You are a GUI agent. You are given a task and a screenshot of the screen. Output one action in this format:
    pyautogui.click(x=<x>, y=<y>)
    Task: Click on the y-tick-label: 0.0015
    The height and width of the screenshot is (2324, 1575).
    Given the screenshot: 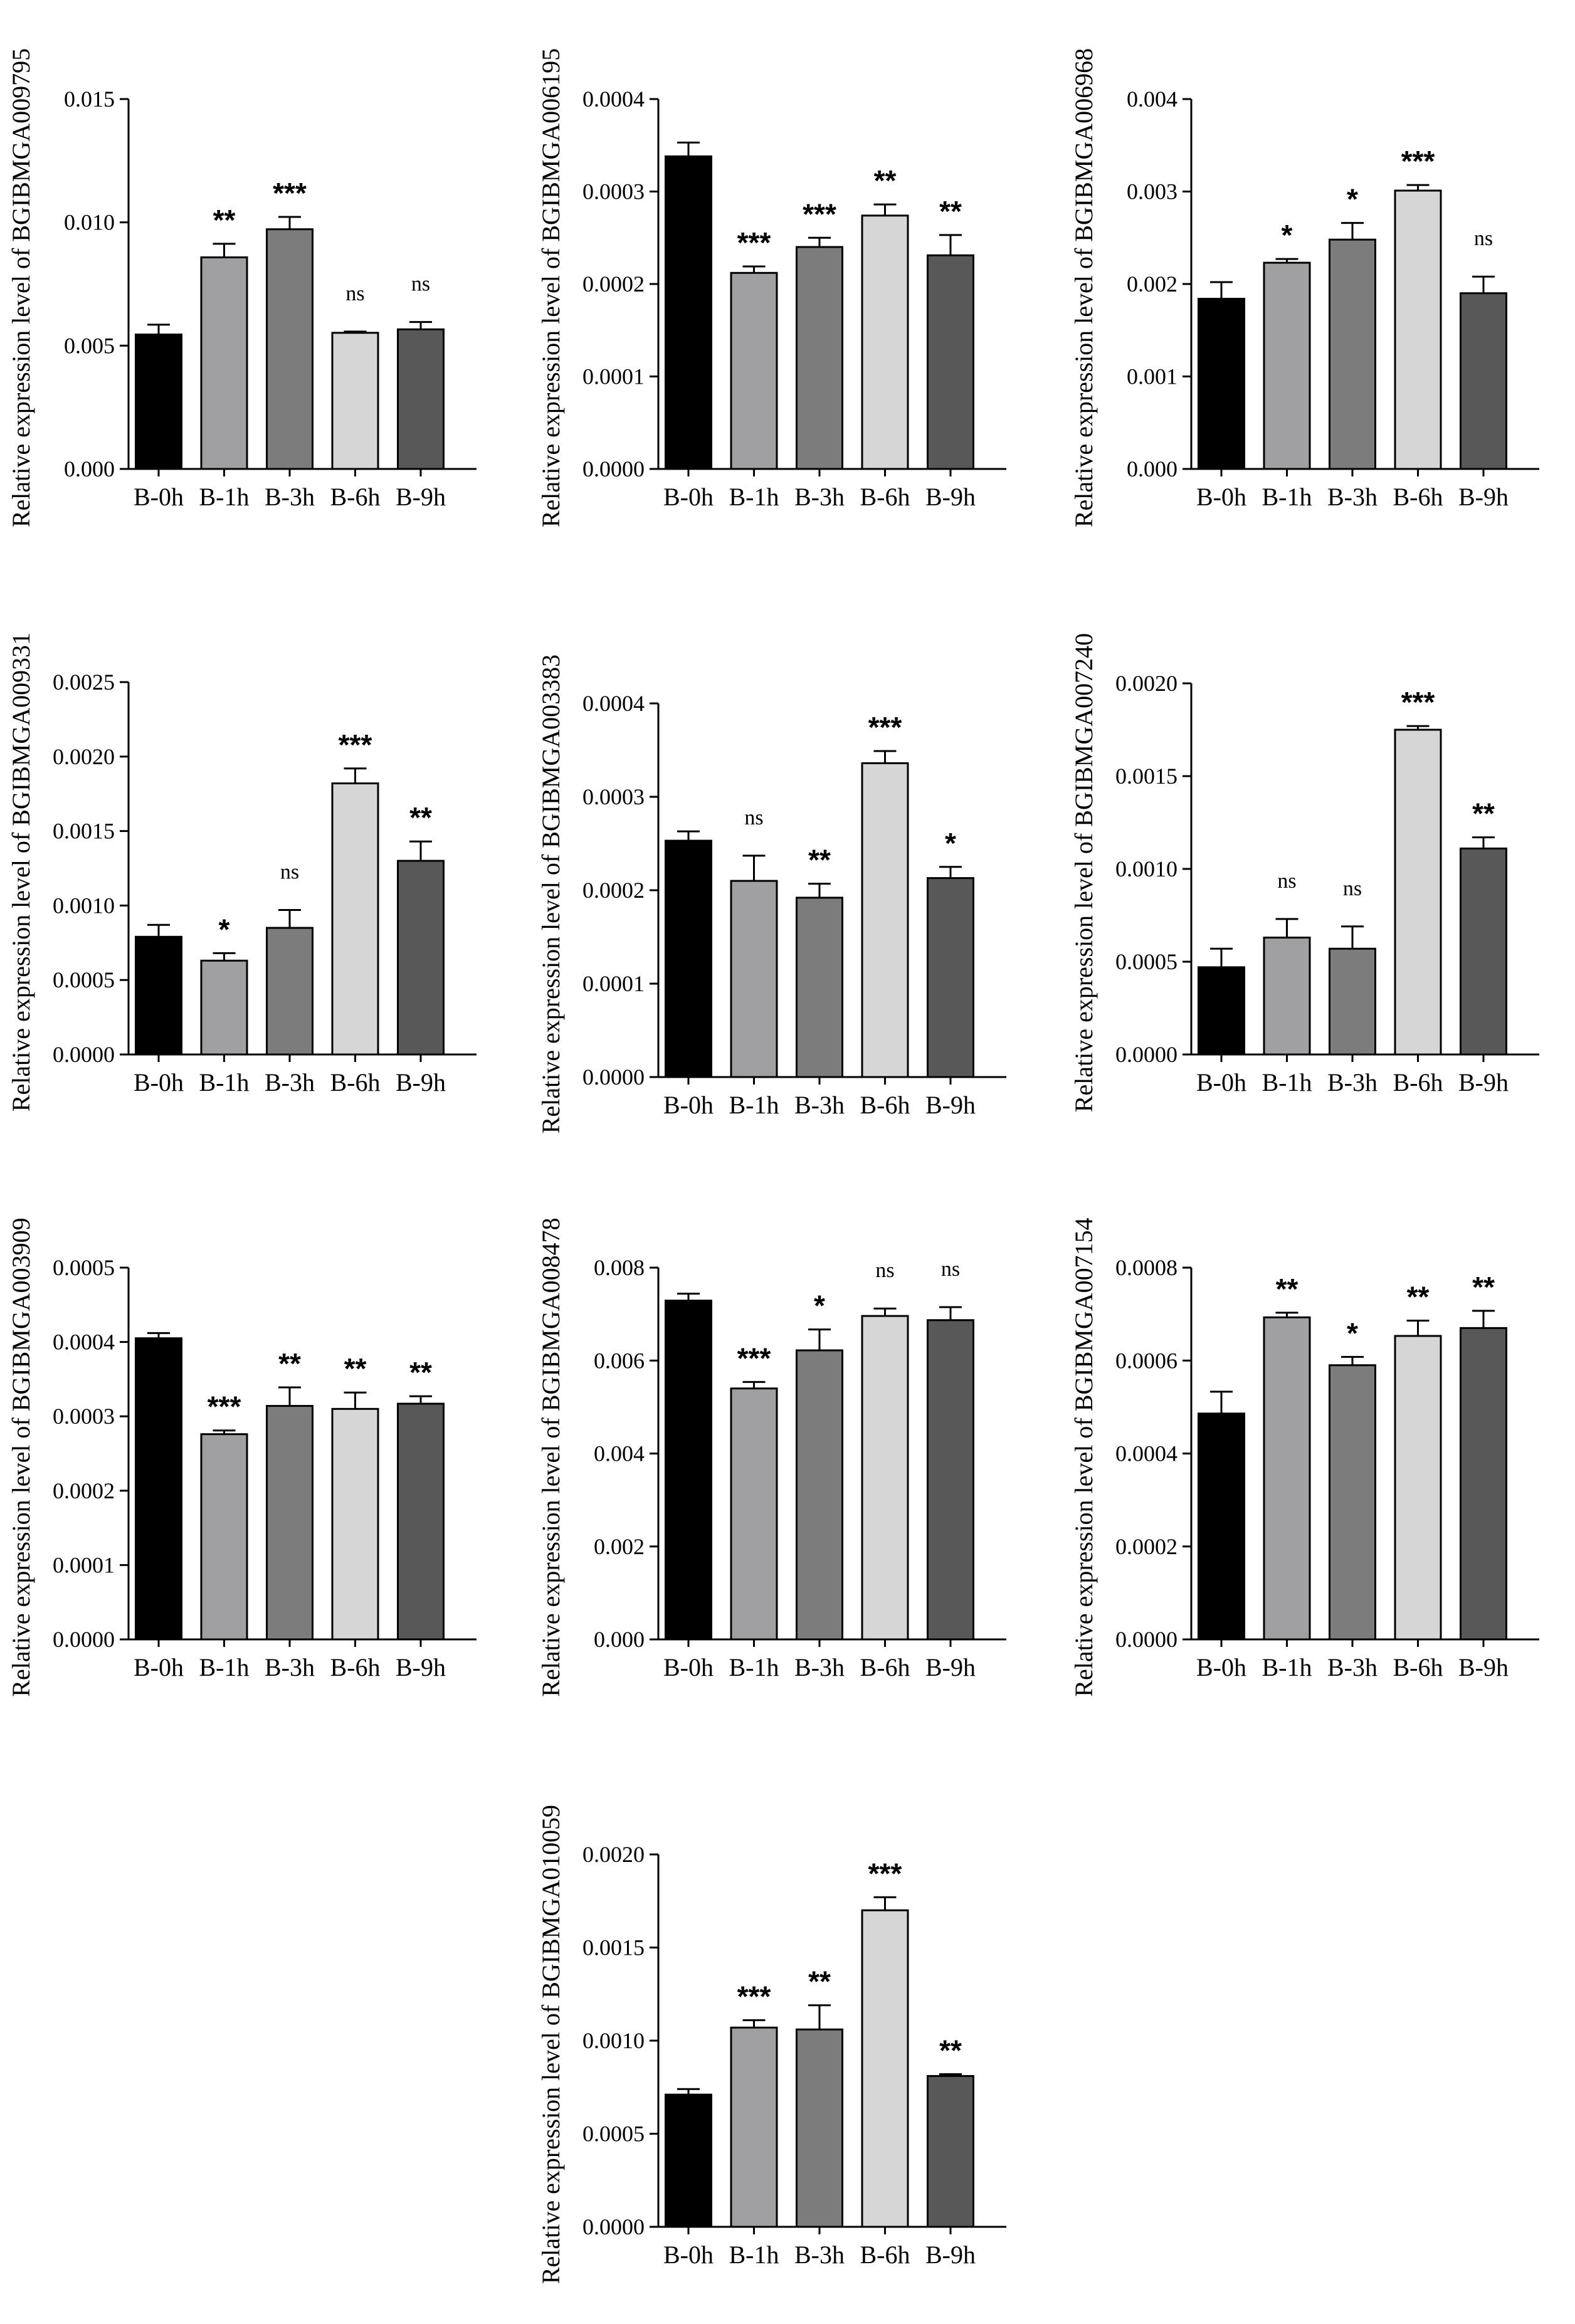 What is the action you would take?
    pyautogui.click(x=1146, y=776)
    